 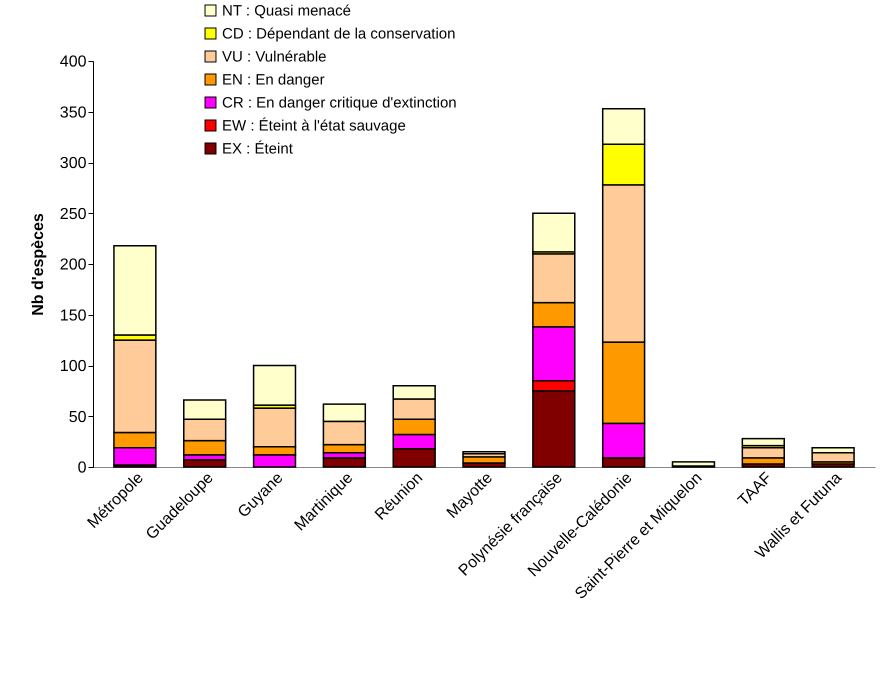 What do you see at coordinates (339, 34) in the screenshot?
I see `legend-label: CD : Dépendant de la conservation` at bounding box center [339, 34].